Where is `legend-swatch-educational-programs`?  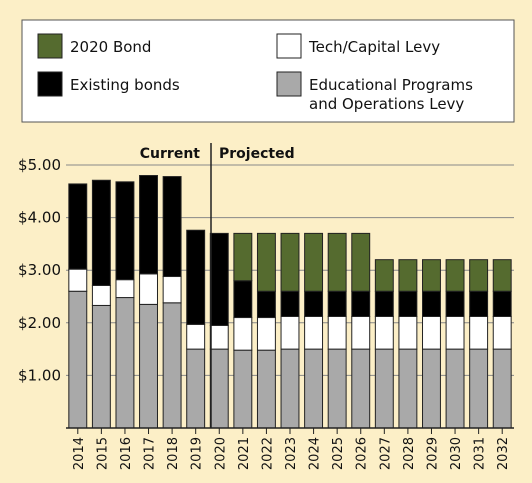
legend-swatch-educational-programs is located at coordinates (289, 84).